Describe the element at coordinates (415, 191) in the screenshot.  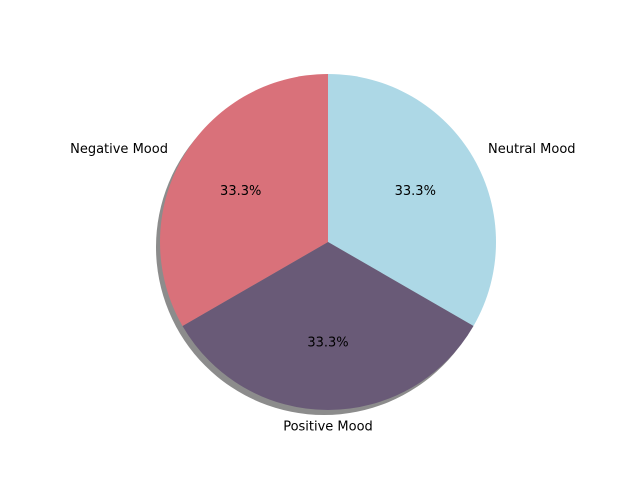
I see `pie-percent-label-neutral-mood: 33.3%` at that location.